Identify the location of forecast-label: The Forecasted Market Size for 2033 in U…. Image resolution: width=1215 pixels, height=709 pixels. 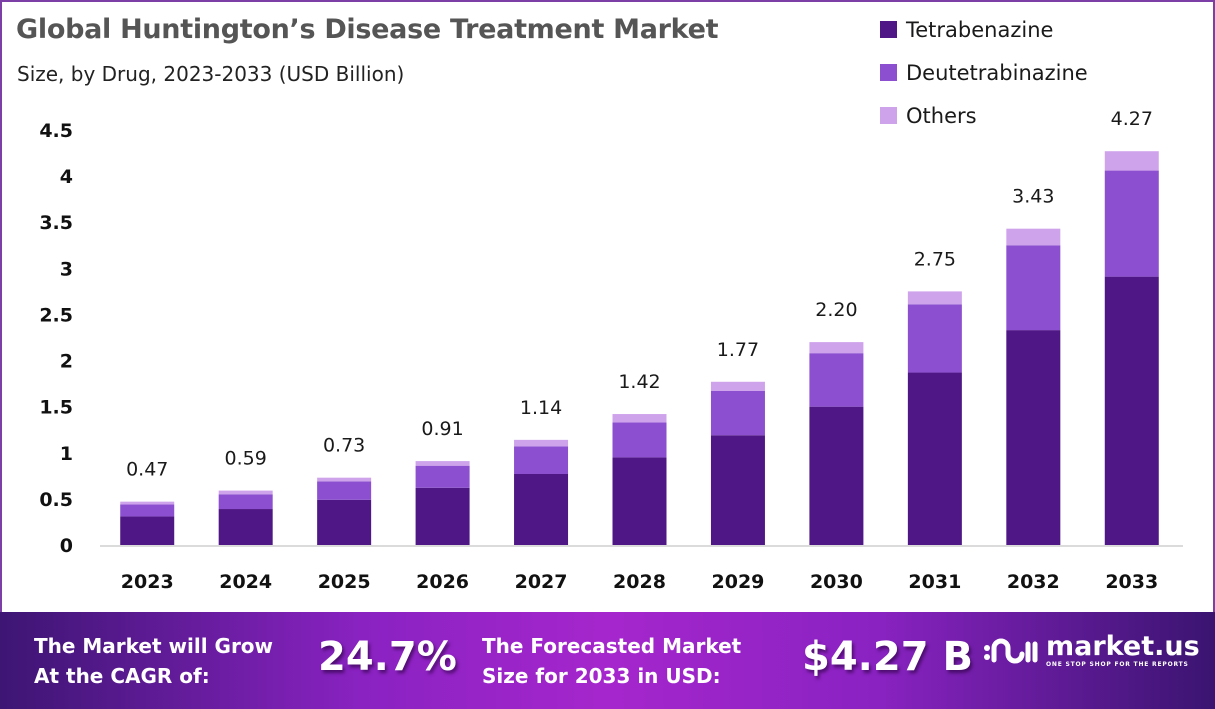
(611, 661).